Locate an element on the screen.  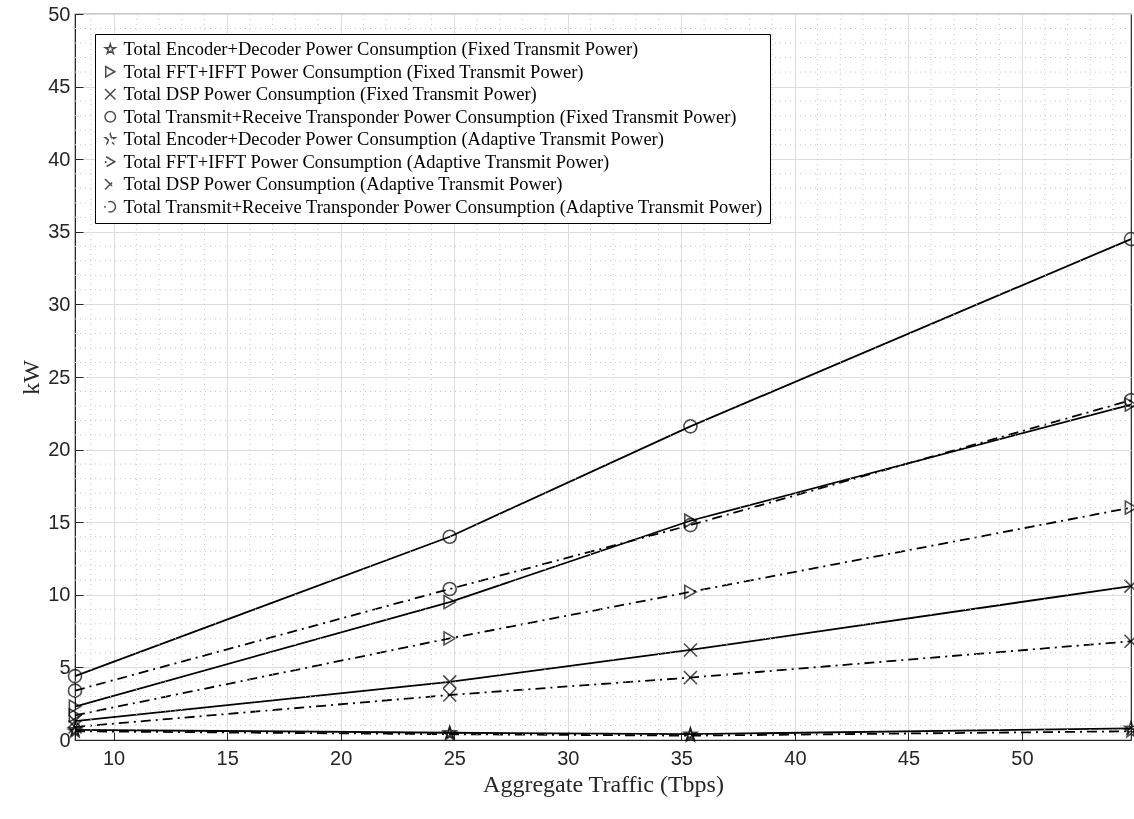
legend-label: Total Transmit+Receive Transponder Power Consumption (Fixed Transmit Power) is located at coordinates (430, 117).